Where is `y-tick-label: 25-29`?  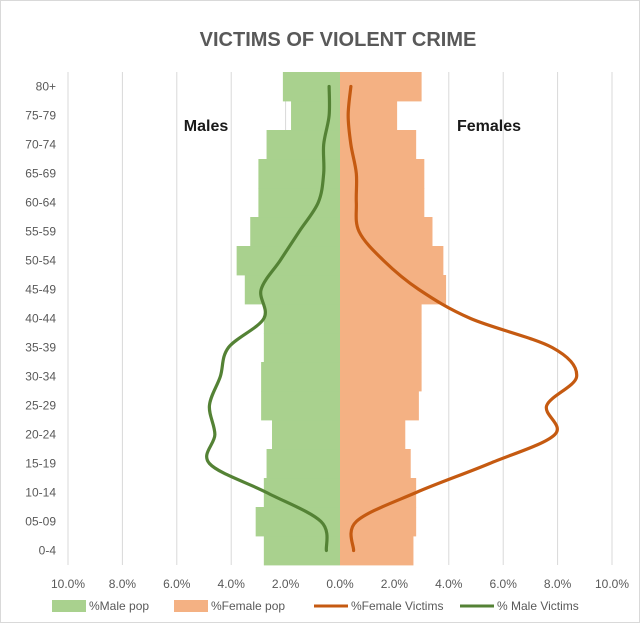
y-tick-label: 25-29 is located at coordinates (40, 406).